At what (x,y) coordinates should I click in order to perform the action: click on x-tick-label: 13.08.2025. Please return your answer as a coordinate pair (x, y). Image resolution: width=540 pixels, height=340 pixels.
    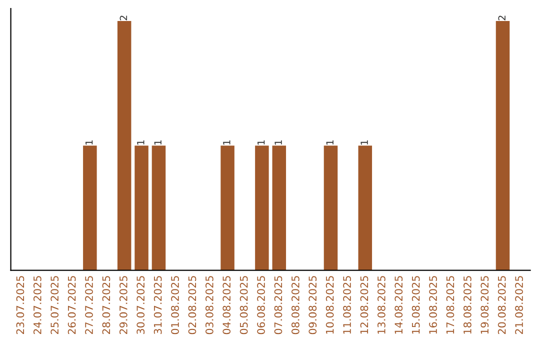
    Looking at the image, I should click on (381, 305).